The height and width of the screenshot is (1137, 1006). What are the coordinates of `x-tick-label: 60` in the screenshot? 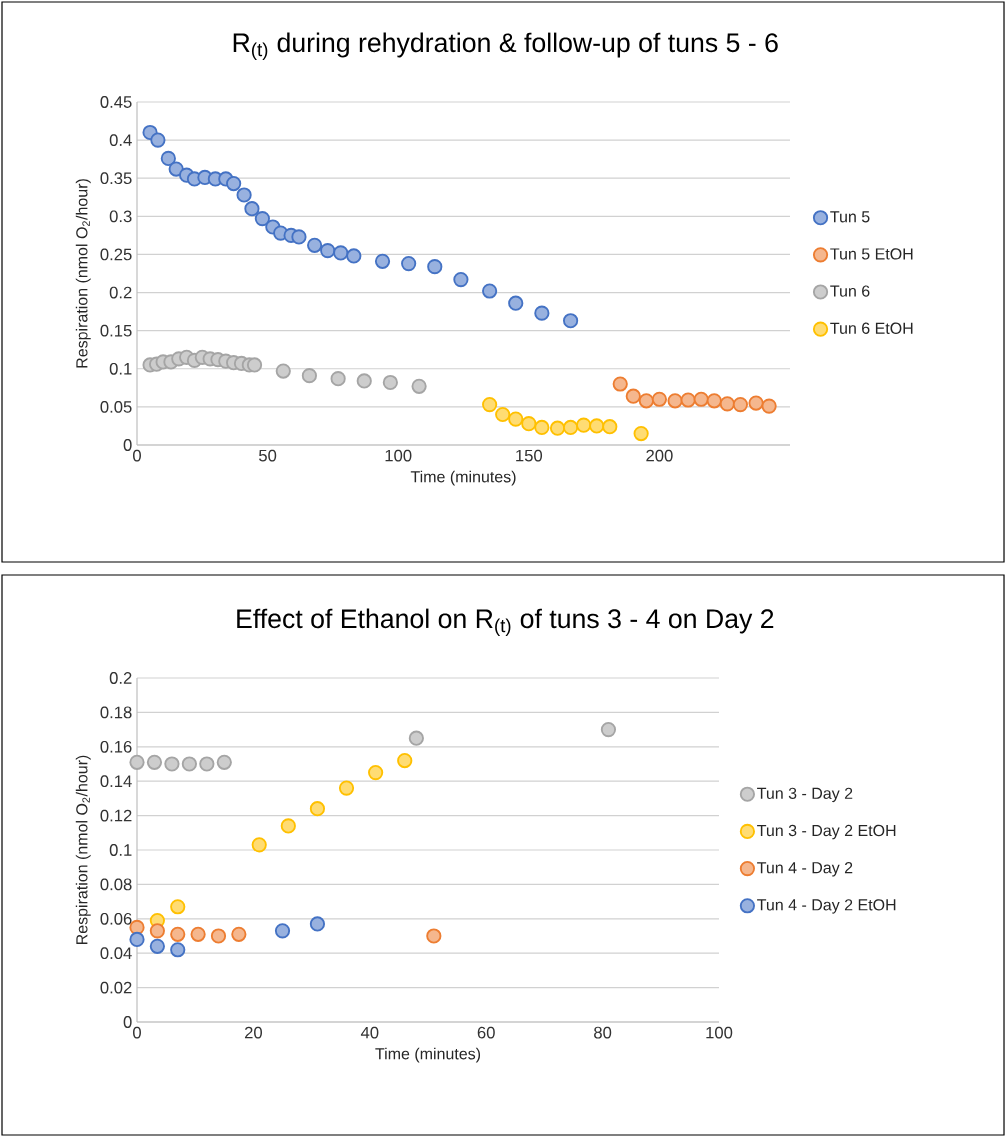 It's located at (486, 1032).